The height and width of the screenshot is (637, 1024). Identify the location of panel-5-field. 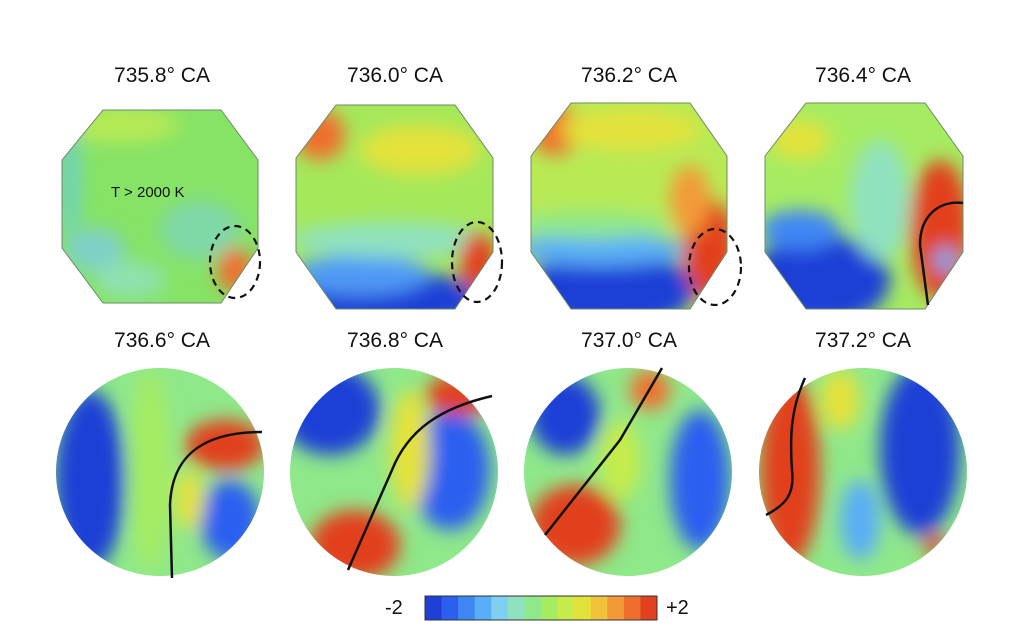
(160, 472).